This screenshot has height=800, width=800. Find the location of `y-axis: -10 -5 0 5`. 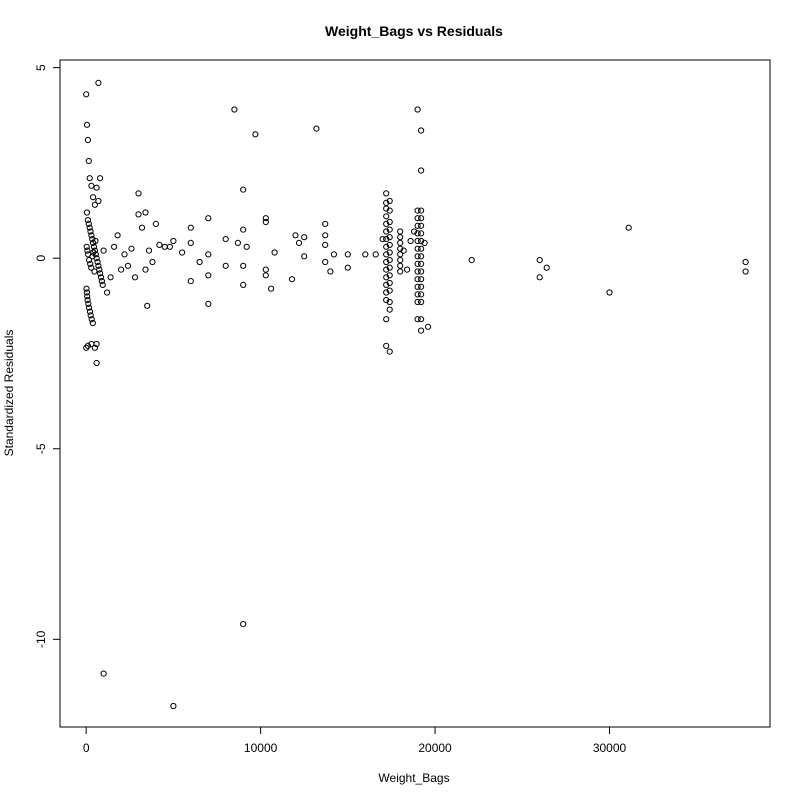

y-axis: -10 -5 0 5 is located at coordinates (47, 356).